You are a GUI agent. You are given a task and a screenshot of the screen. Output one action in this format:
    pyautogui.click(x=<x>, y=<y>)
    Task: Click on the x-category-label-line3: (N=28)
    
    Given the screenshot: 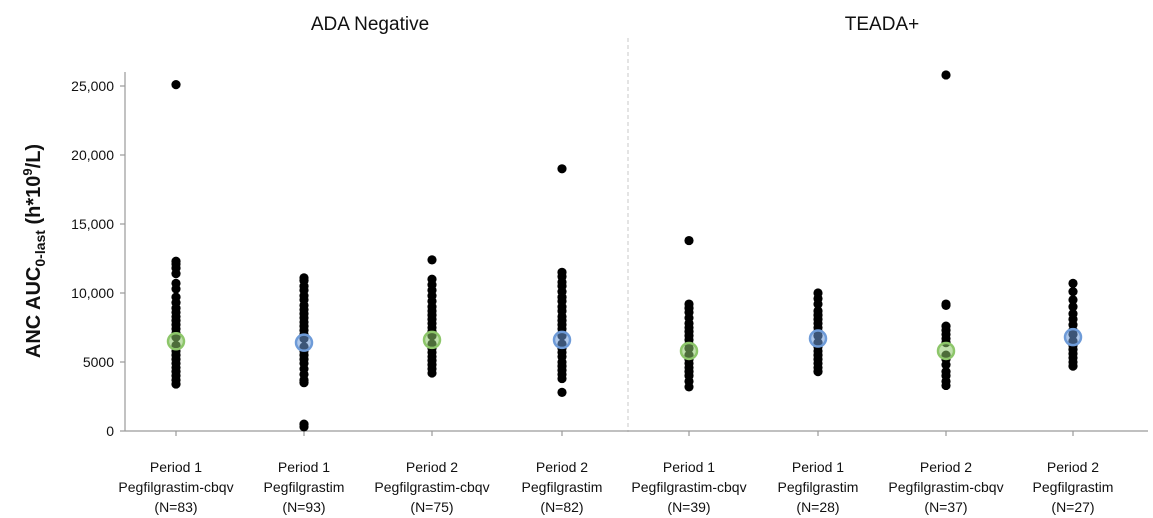 What is the action you would take?
    pyautogui.click(x=817, y=507)
    